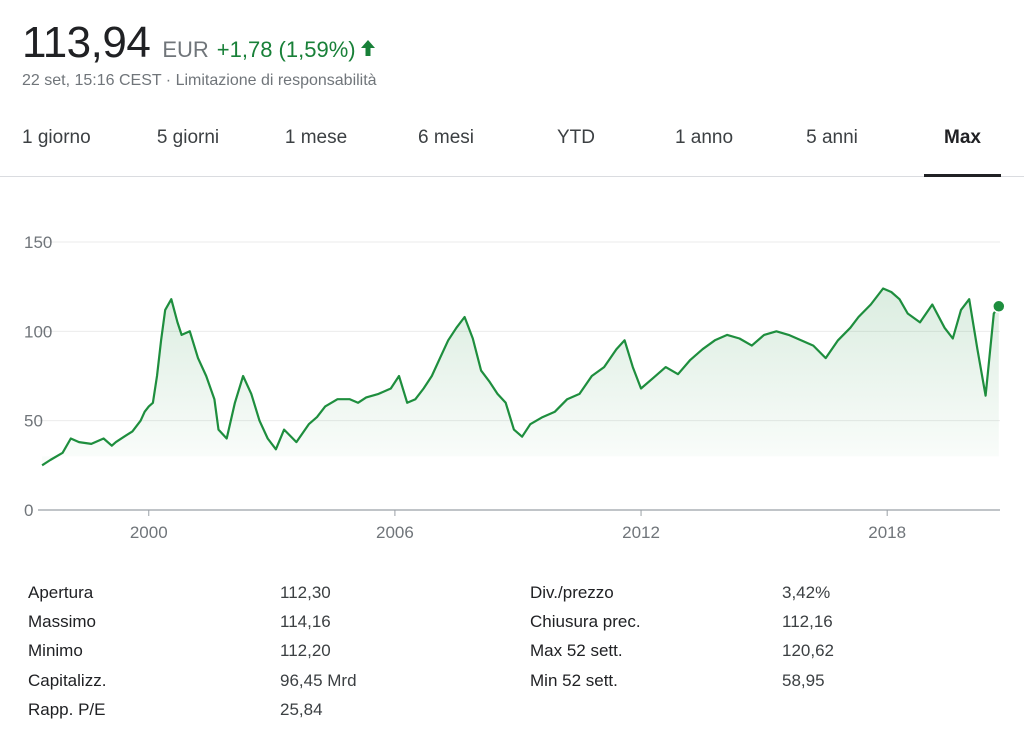 The image size is (1024, 746). Describe the element at coordinates (305, 650) in the screenshot. I see `stat-value: 112,20` at that location.